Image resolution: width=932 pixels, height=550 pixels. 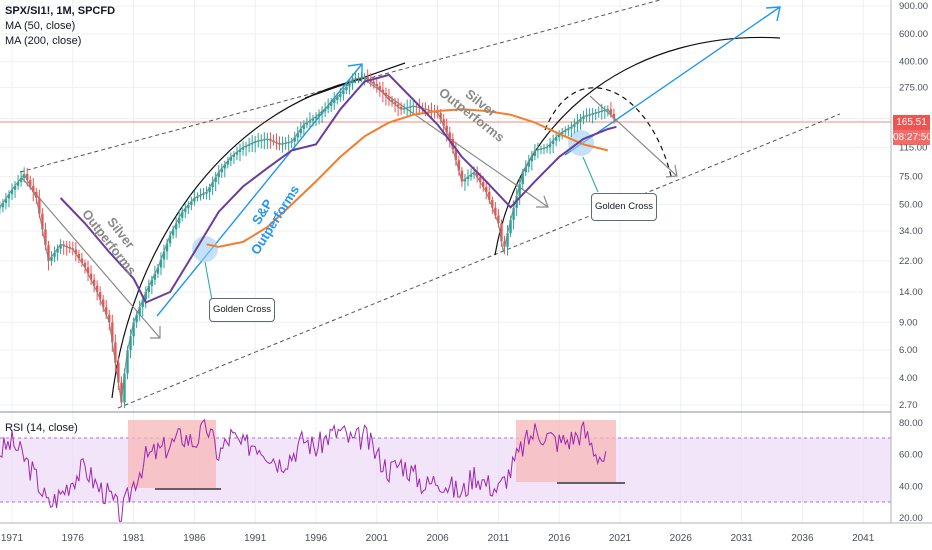 I want to click on parabolic-arc-3-dashed, so click(x=608, y=134).